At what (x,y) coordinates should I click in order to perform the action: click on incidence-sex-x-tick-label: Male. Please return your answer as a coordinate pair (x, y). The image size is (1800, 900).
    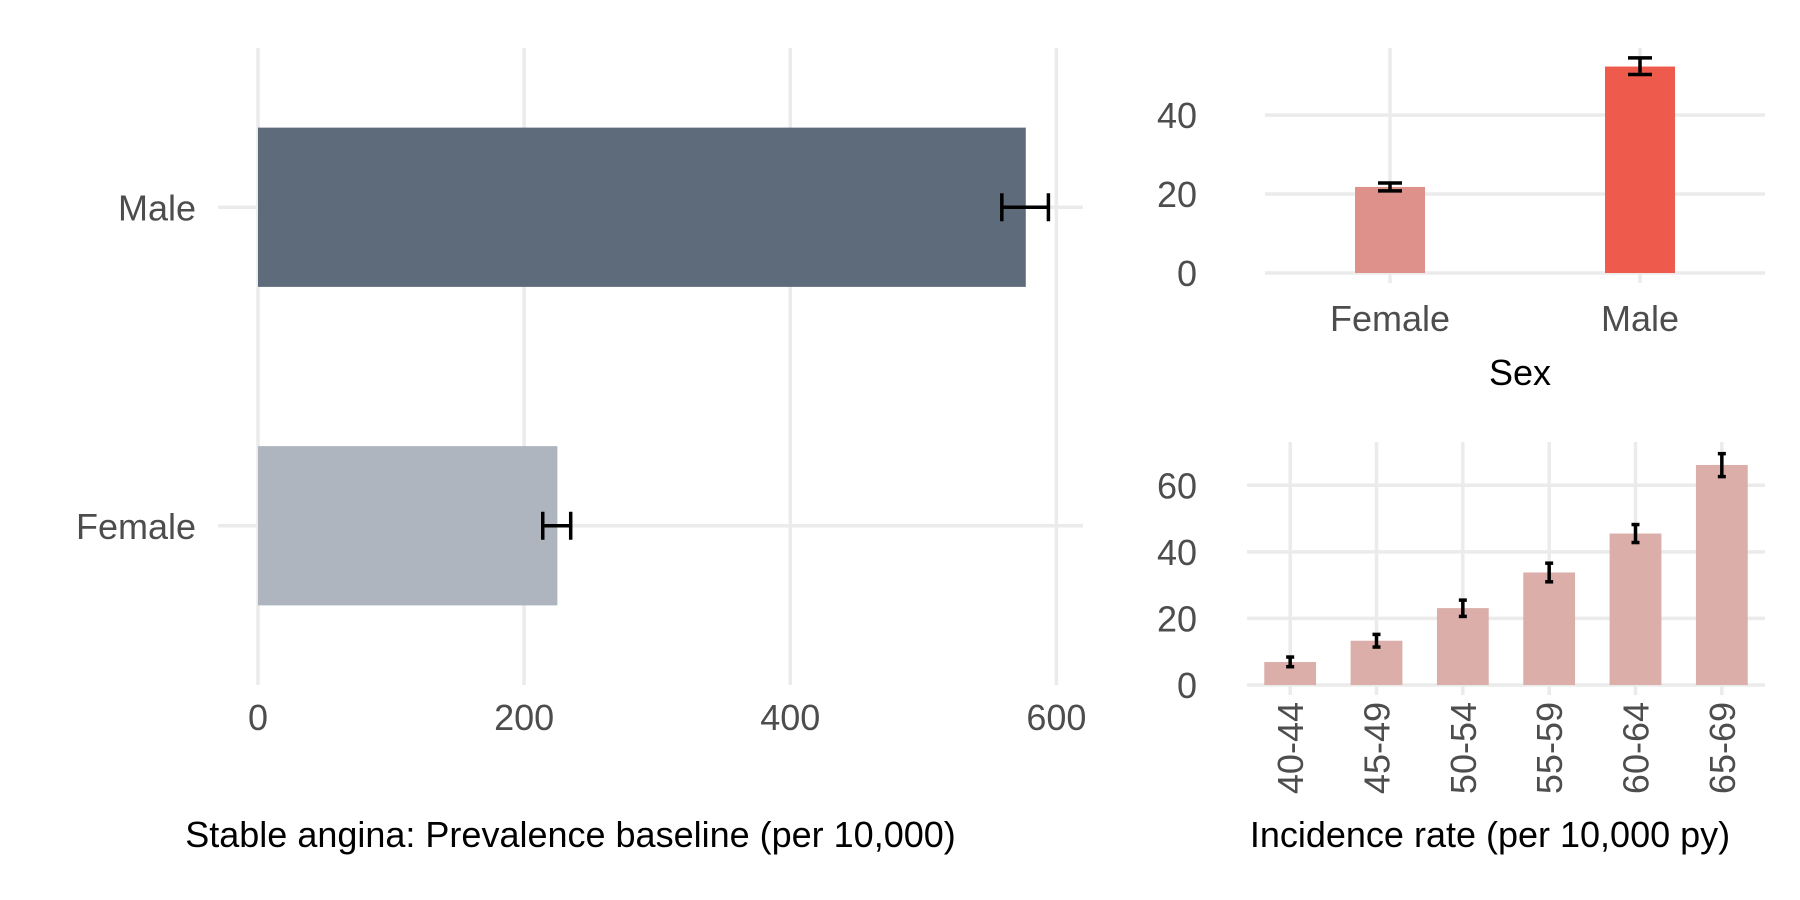
    Looking at the image, I should click on (1640, 318).